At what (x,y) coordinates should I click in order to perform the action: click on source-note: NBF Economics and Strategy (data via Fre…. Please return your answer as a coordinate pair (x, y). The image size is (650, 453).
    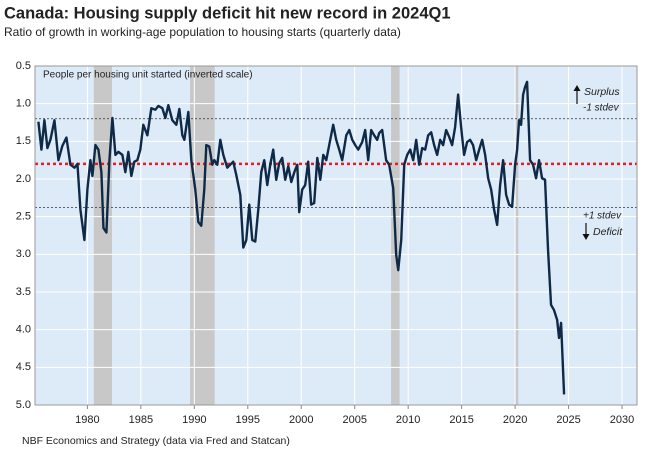
    Looking at the image, I should click on (156, 441).